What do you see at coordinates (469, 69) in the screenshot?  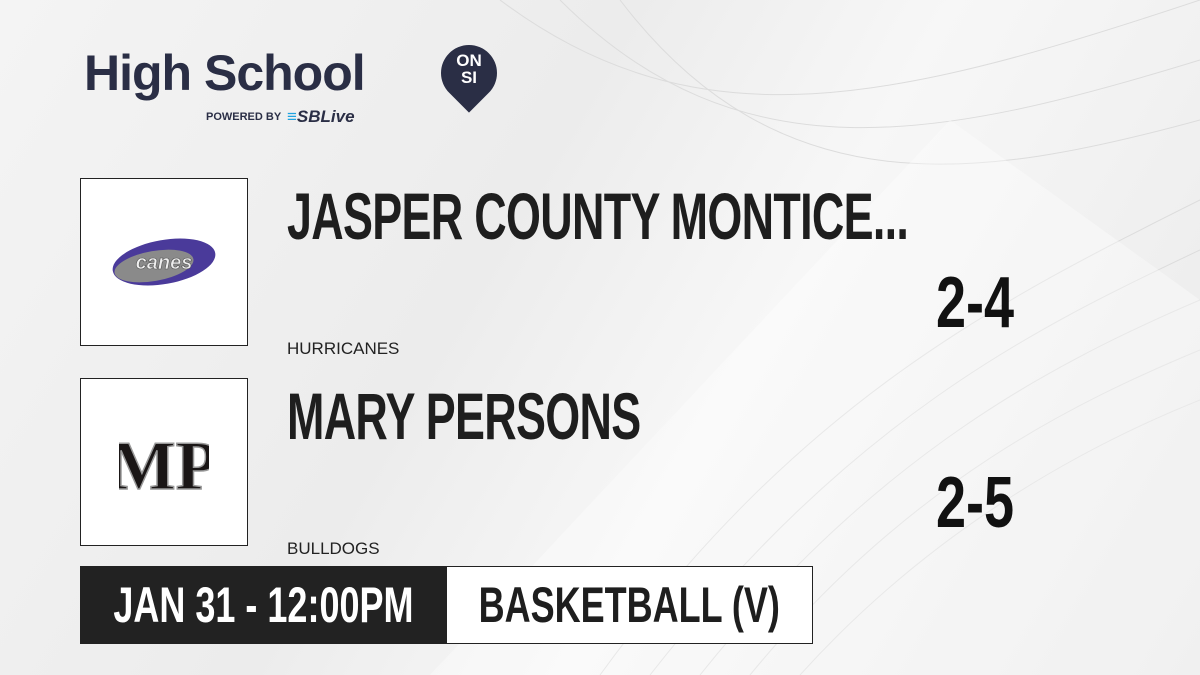 I see `brand-badge: ON SI` at bounding box center [469, 69].